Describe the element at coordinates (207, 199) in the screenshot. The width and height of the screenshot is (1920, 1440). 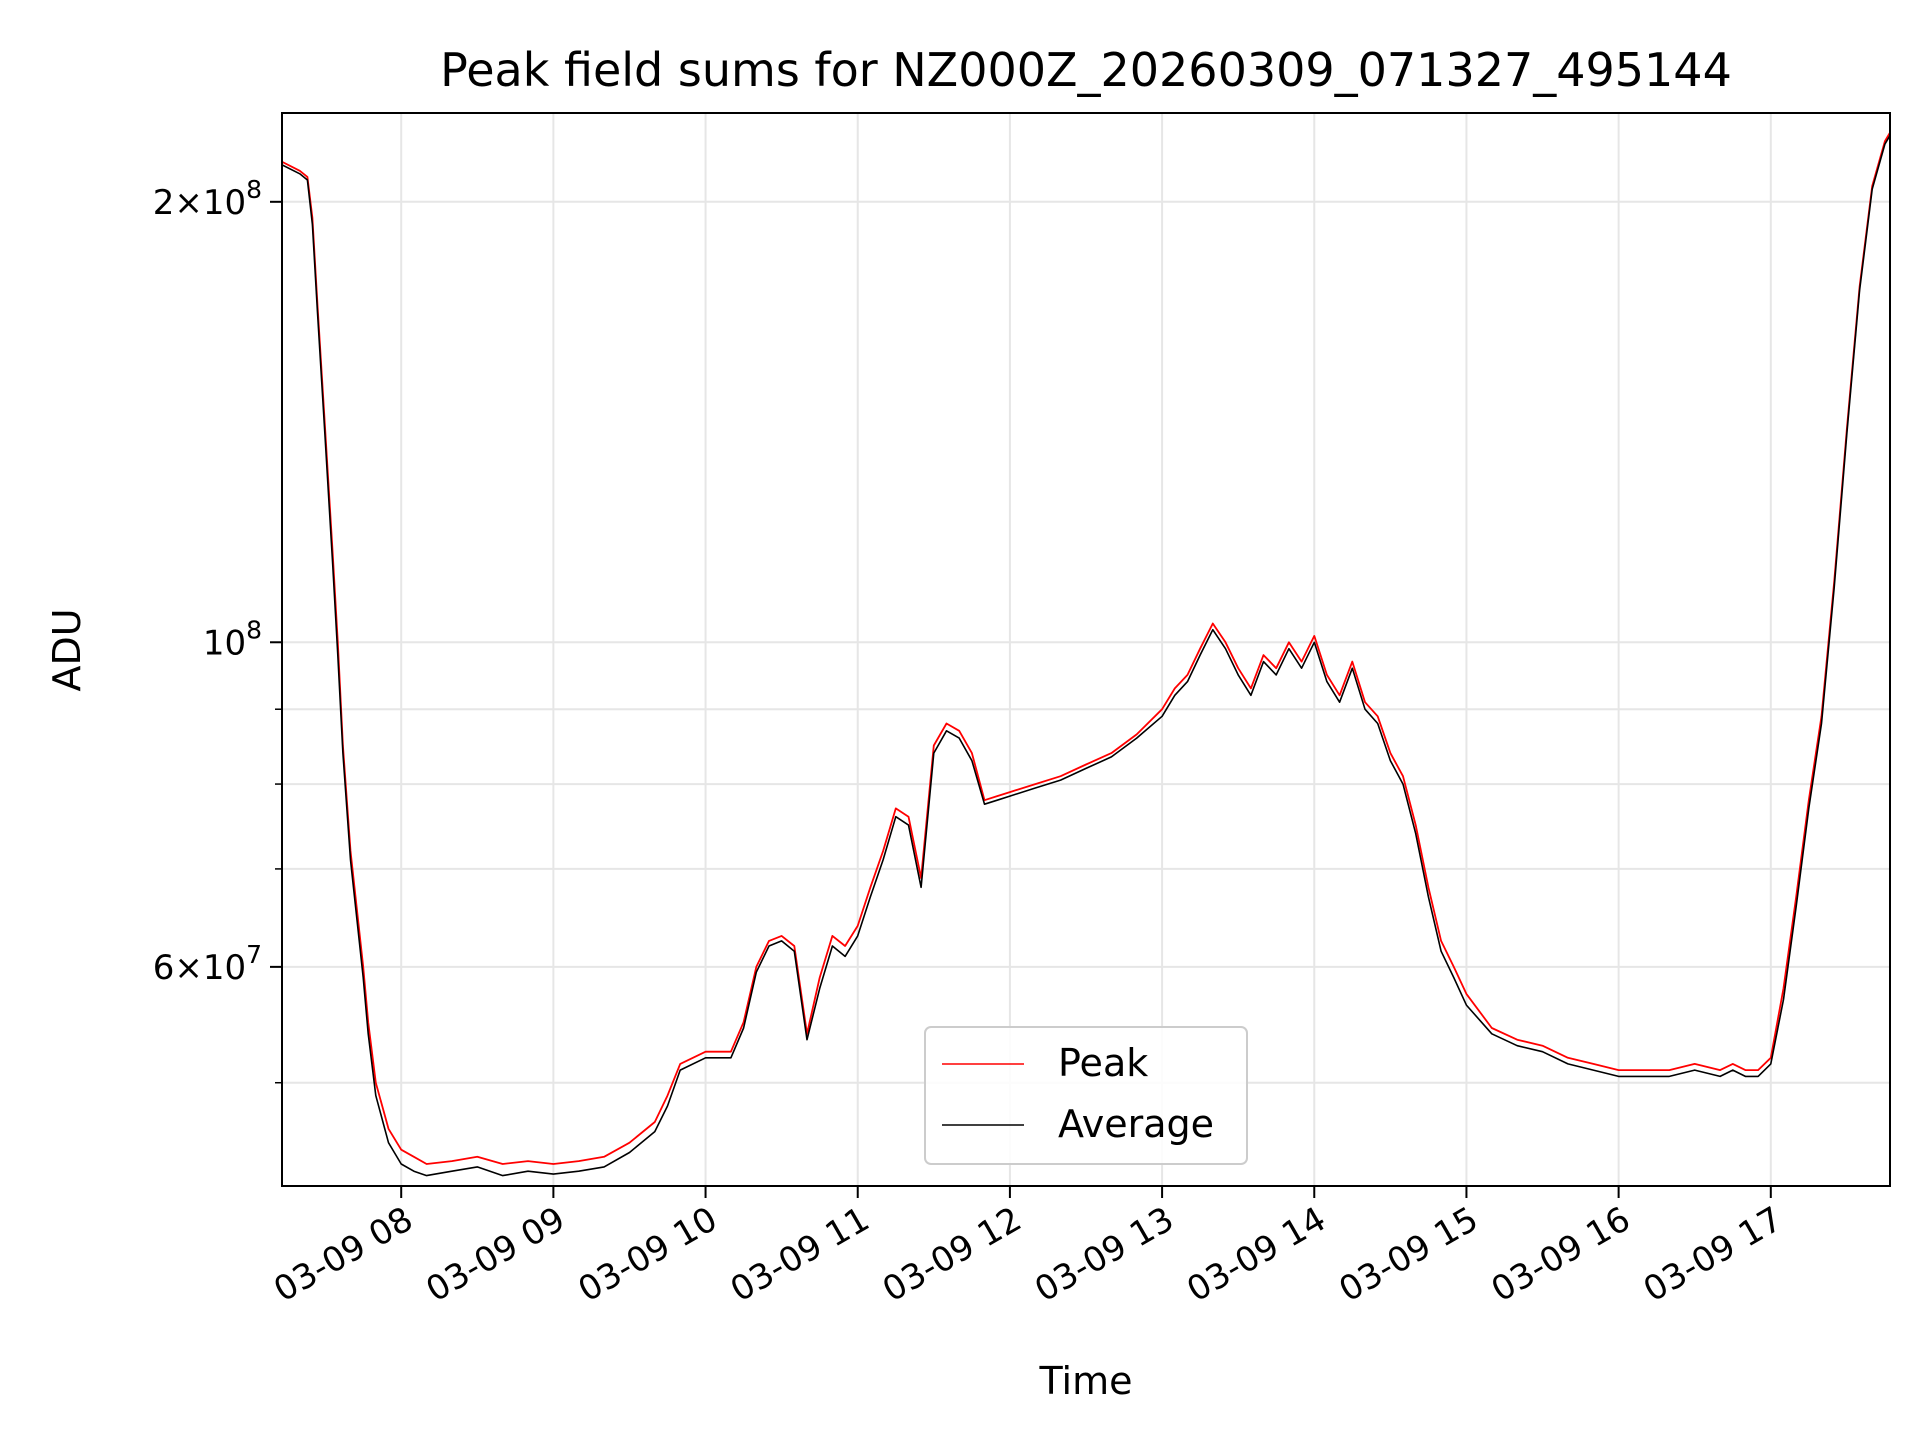
I see `y-tick-label: 2×108` at that location.